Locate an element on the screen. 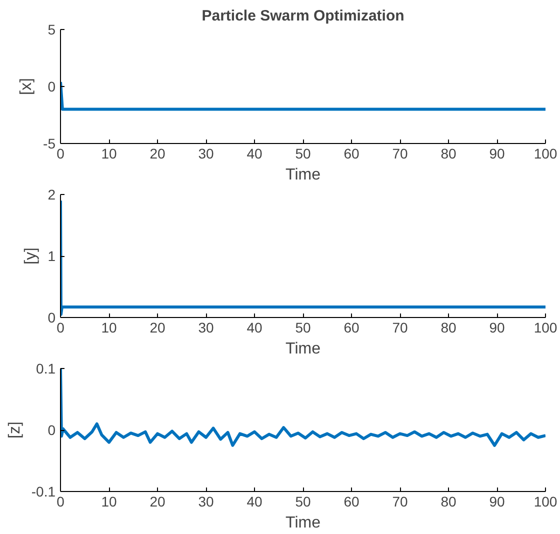  y-axis-title: [z] is located at coordinates (15, 430).